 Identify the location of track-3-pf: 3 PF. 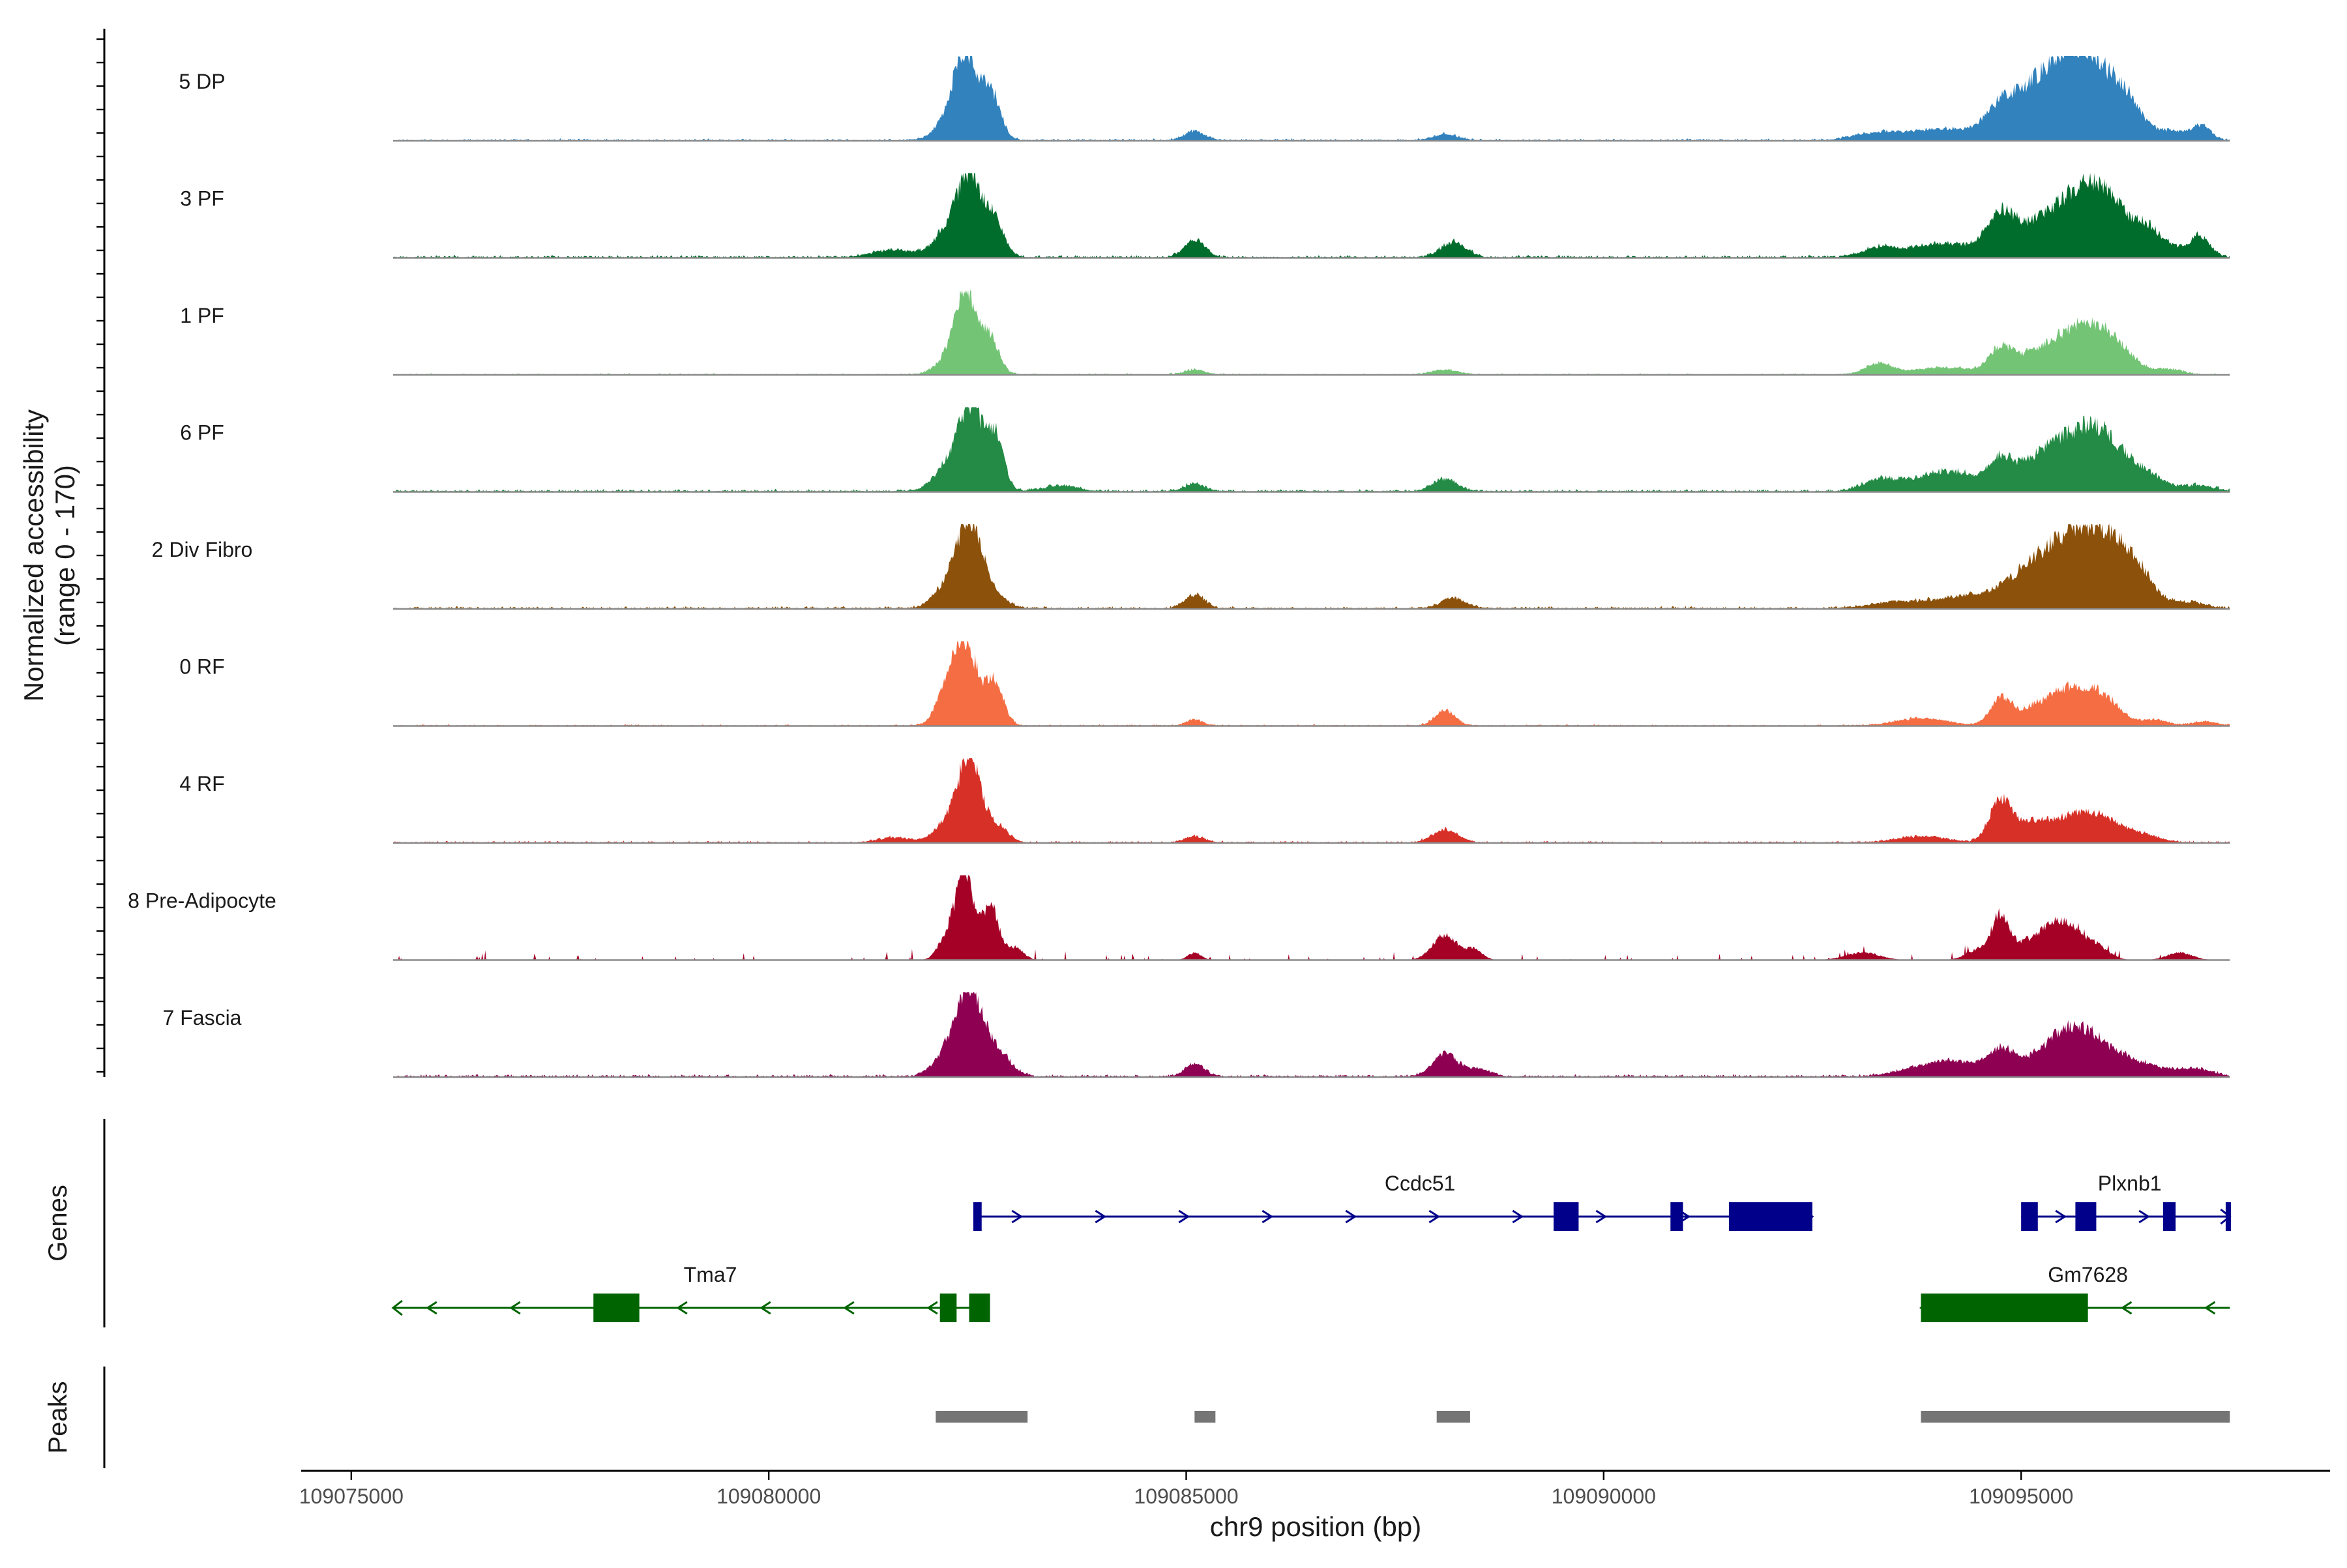
(1205, 216).